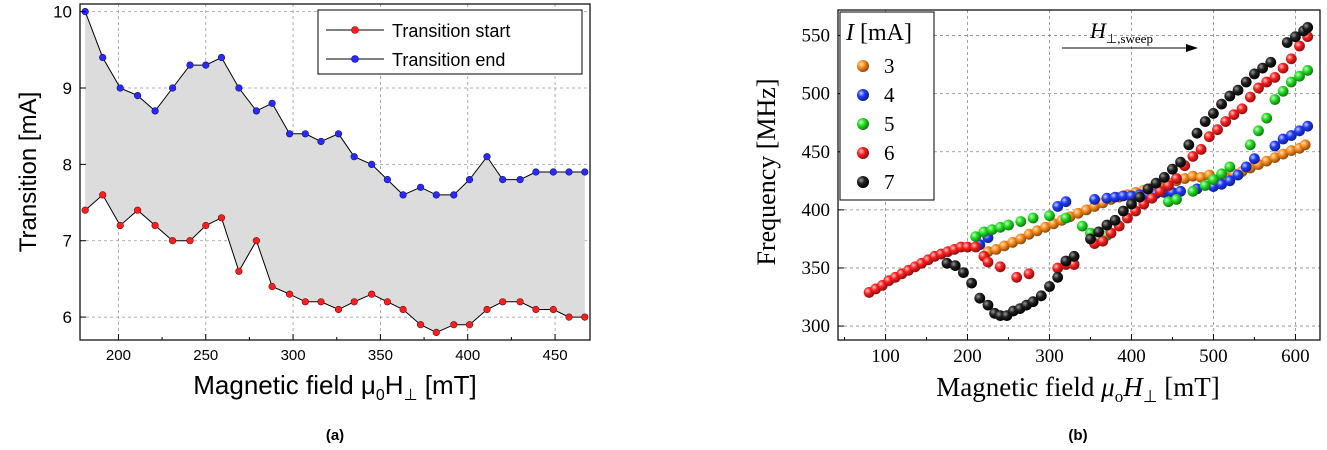  What do you see at coordinates (1192, 48) in the screenshot?
I see `sweep-arrow-head` at bounding box center [1192, 48].